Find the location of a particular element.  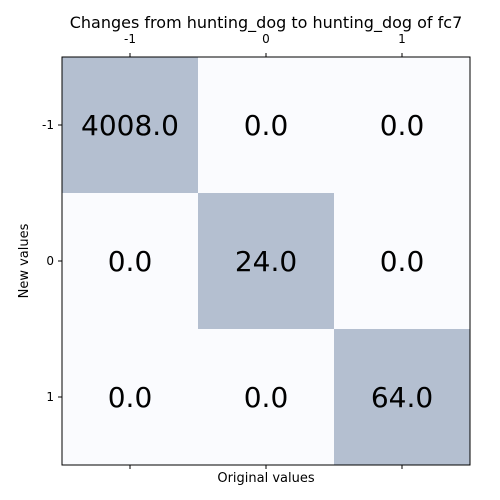

cell-value-label-r0-c2: 0.0 is located at coordinates (402, 125).